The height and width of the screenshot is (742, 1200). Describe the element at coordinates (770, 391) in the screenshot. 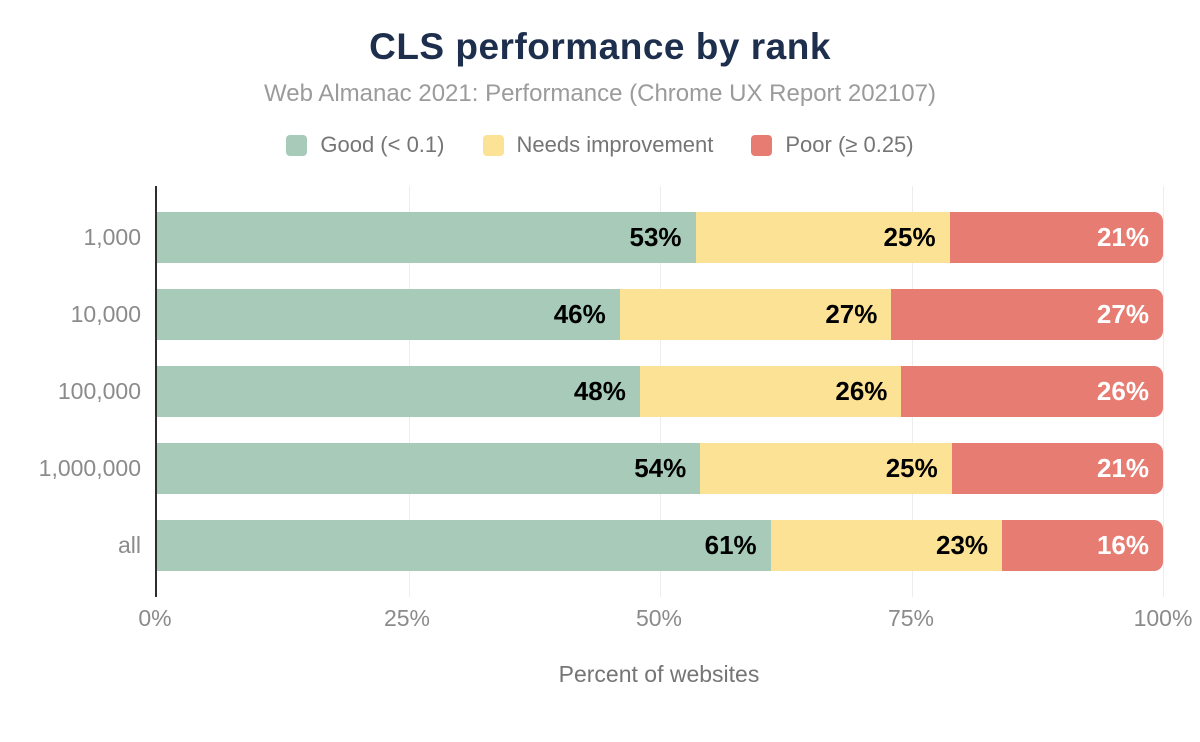

I see `bar-segment-needs-improvement: 26%` at that location.